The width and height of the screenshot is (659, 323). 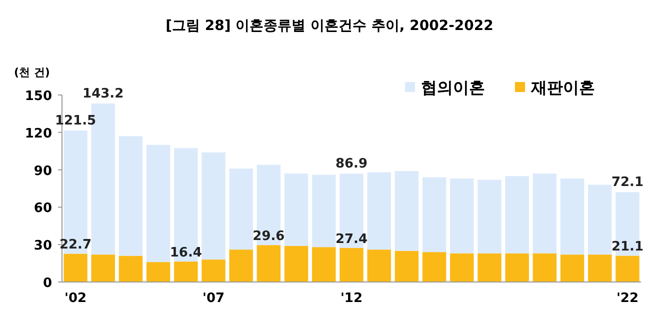 What do you see at coordinates (330, 26) in the screenshot?
I see `chart-title: [그림 28] 이혼종류별 이혼건수 추이, 2002-2022` at bounding box center [330, 26].